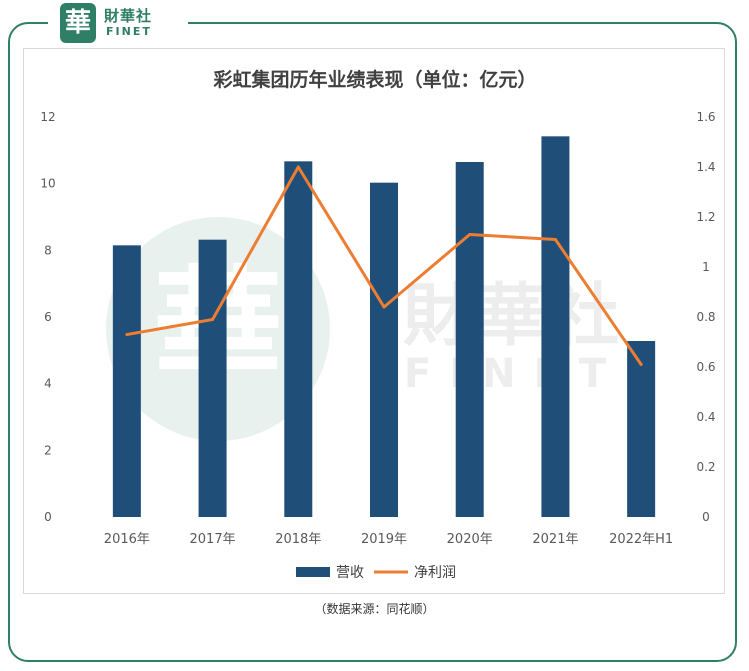  What do you see at coordinates (48, 250) in the screenshot?
I see `left-tick-label: 8` at bounding box center [48, 250].